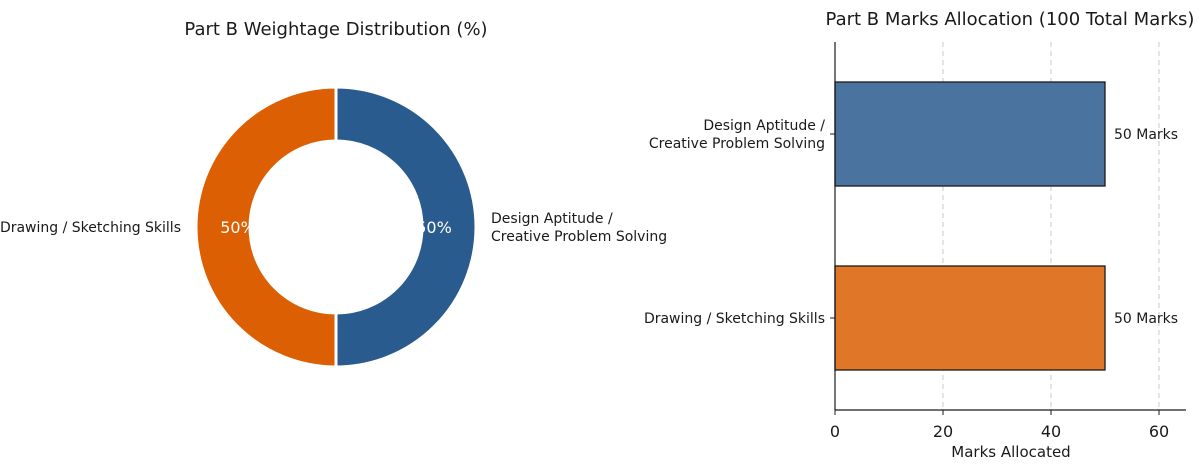 This screenshot has height=471, width=1200. Describe the element at coordinates (335, 29) in the screenshot. I see `donut-title: Part B Weightage Distribution (%)` at that location.